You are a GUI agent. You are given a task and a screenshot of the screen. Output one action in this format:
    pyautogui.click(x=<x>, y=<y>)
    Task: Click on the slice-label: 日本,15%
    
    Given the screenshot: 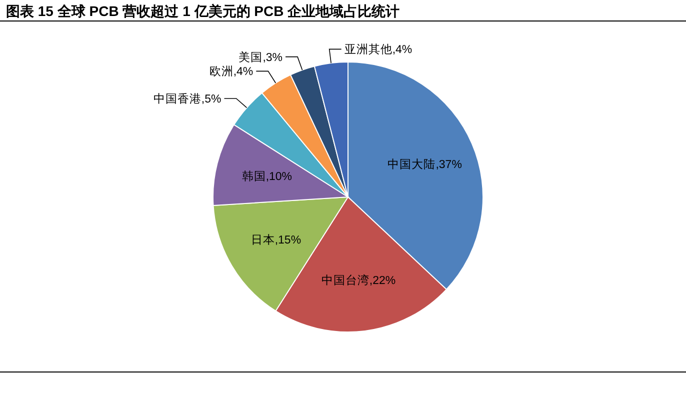 What is the action you would take?
    pyautogui.click(x=276, y=240)
    